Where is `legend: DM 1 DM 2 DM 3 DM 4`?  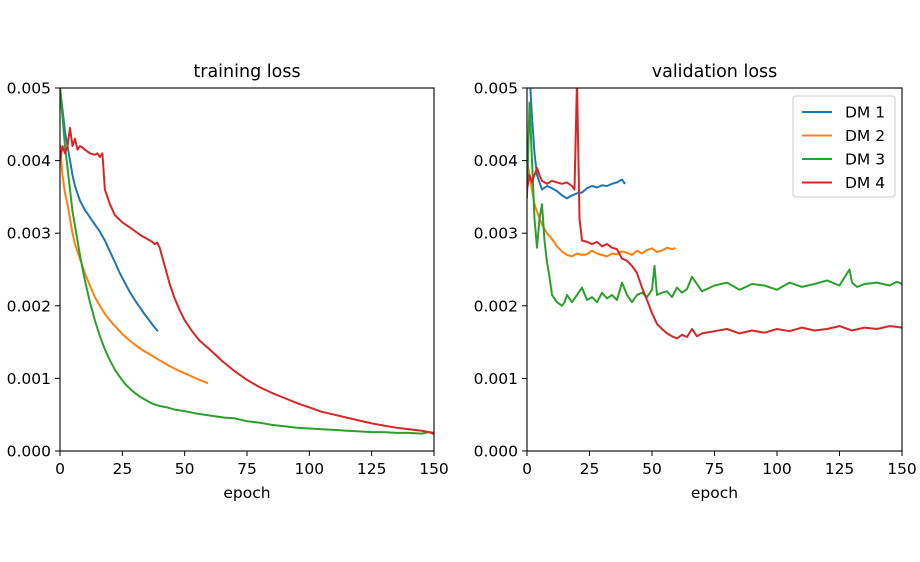 legend: DM 1 DM 2 DM 3 DM 4 is located at coordinates (844, 146).